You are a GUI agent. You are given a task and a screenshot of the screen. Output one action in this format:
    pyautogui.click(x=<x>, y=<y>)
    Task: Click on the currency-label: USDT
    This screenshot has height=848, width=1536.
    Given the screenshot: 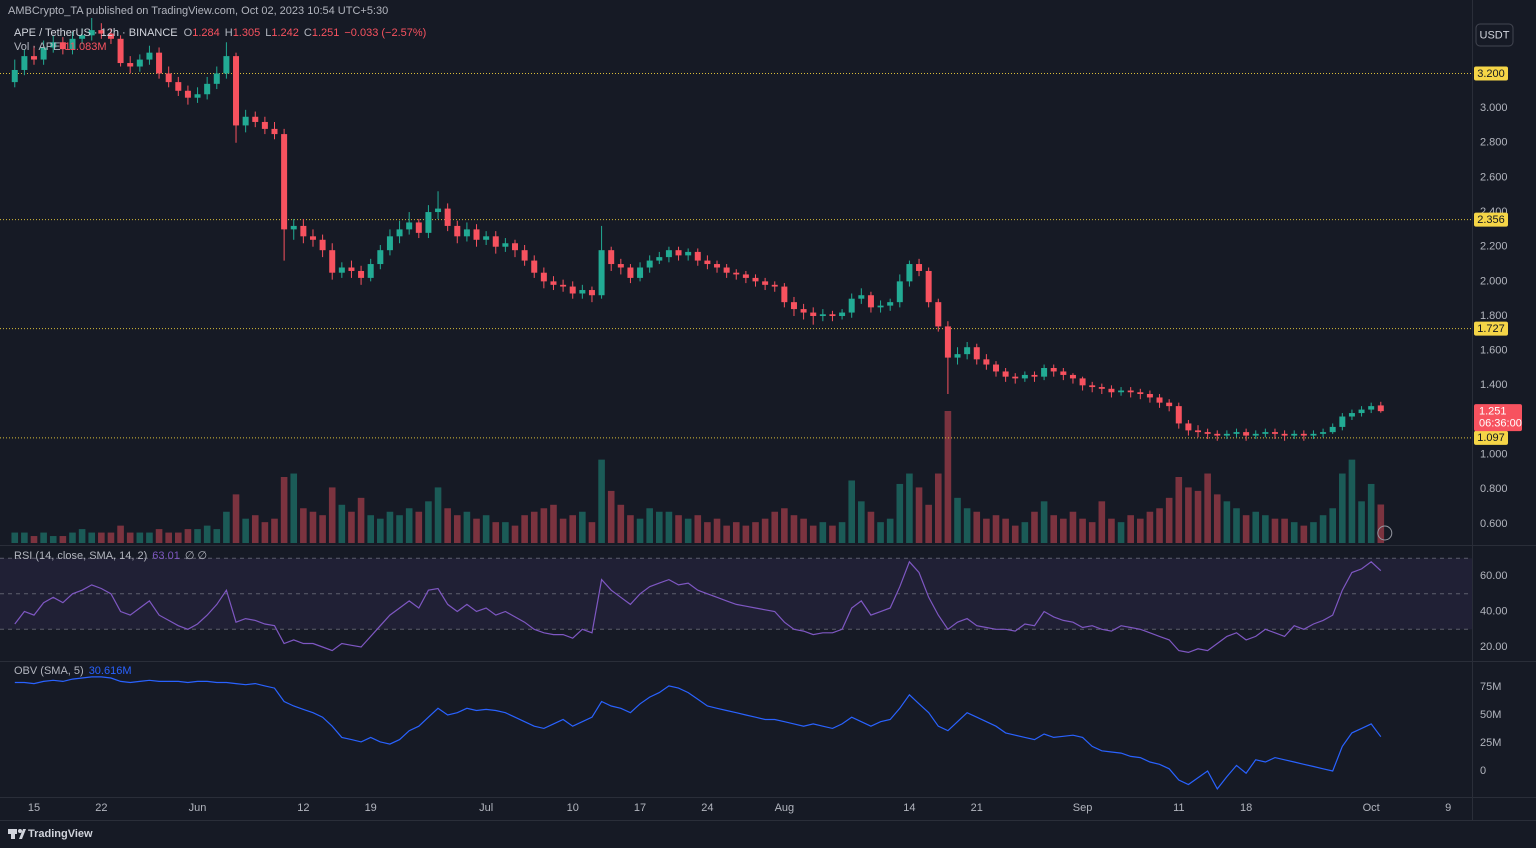 What is the action you would take?
    pyautogui.click(x=1495, y=35)
    